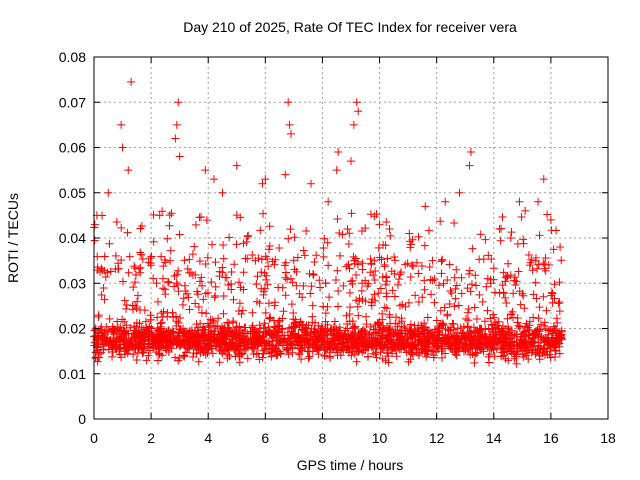 The width and height of the screenshot is (640, 480). I want to click on x-tick-label: 10, so click(380, 438).